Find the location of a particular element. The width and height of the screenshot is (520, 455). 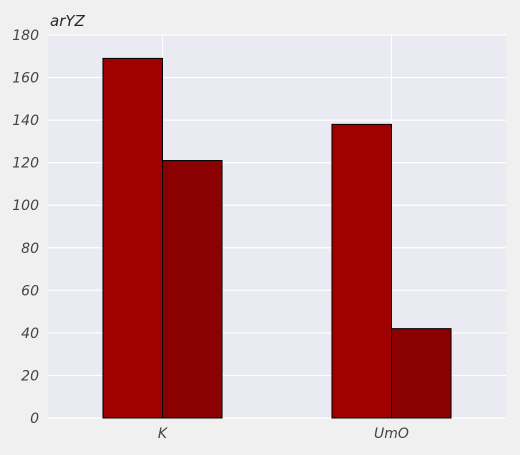

y-tick-label: 120 is located at coordinates (25, 164).